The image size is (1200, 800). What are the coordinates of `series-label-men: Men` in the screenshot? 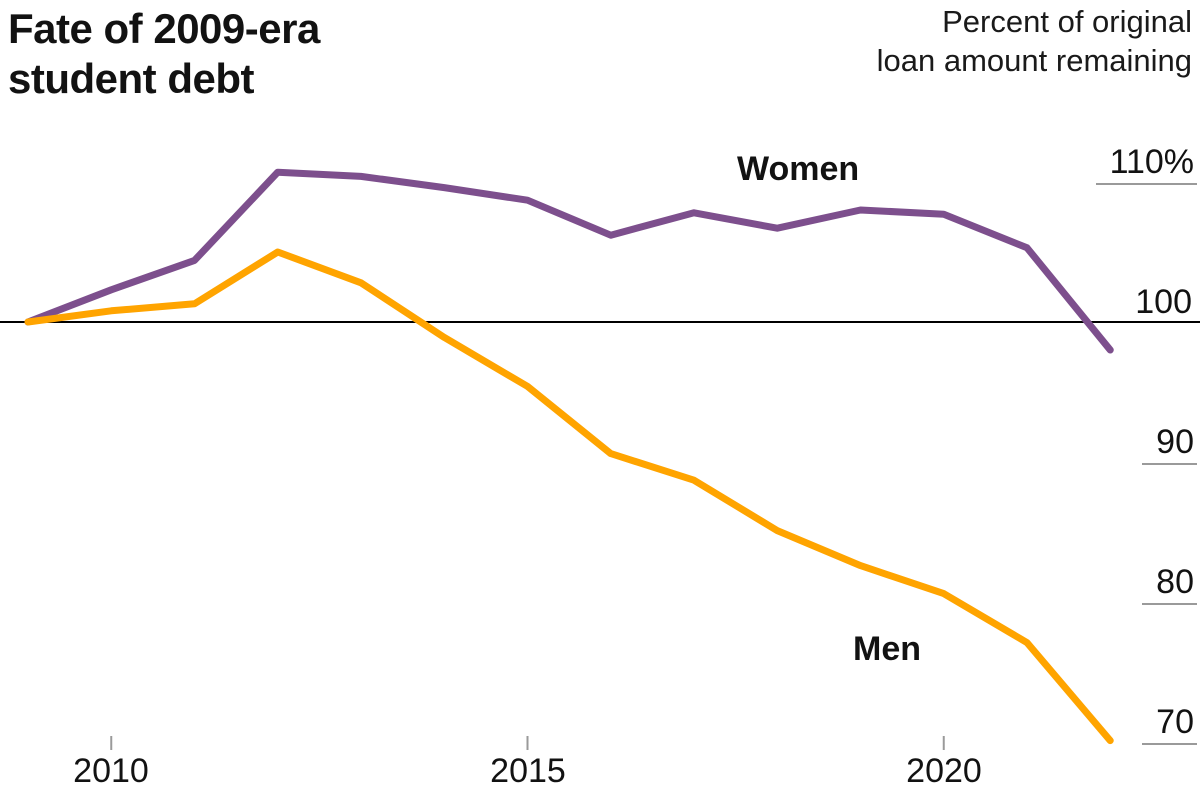 It's located at (887, 649).